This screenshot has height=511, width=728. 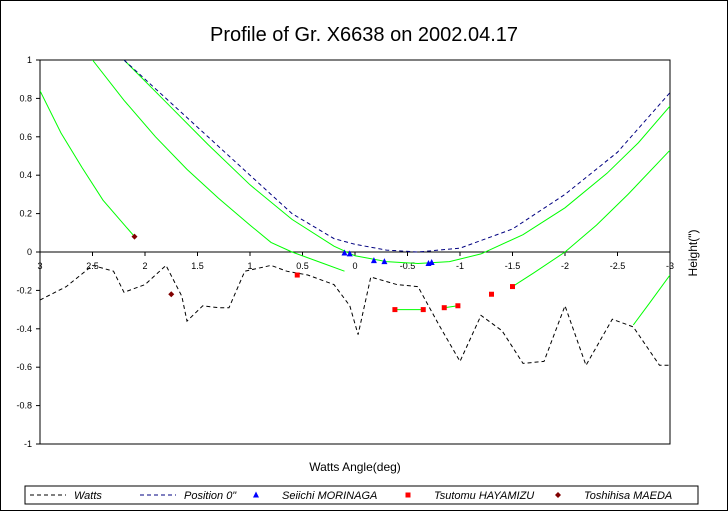 I want to click on x-tick-label: 2.5, so click(x=92, y=266).